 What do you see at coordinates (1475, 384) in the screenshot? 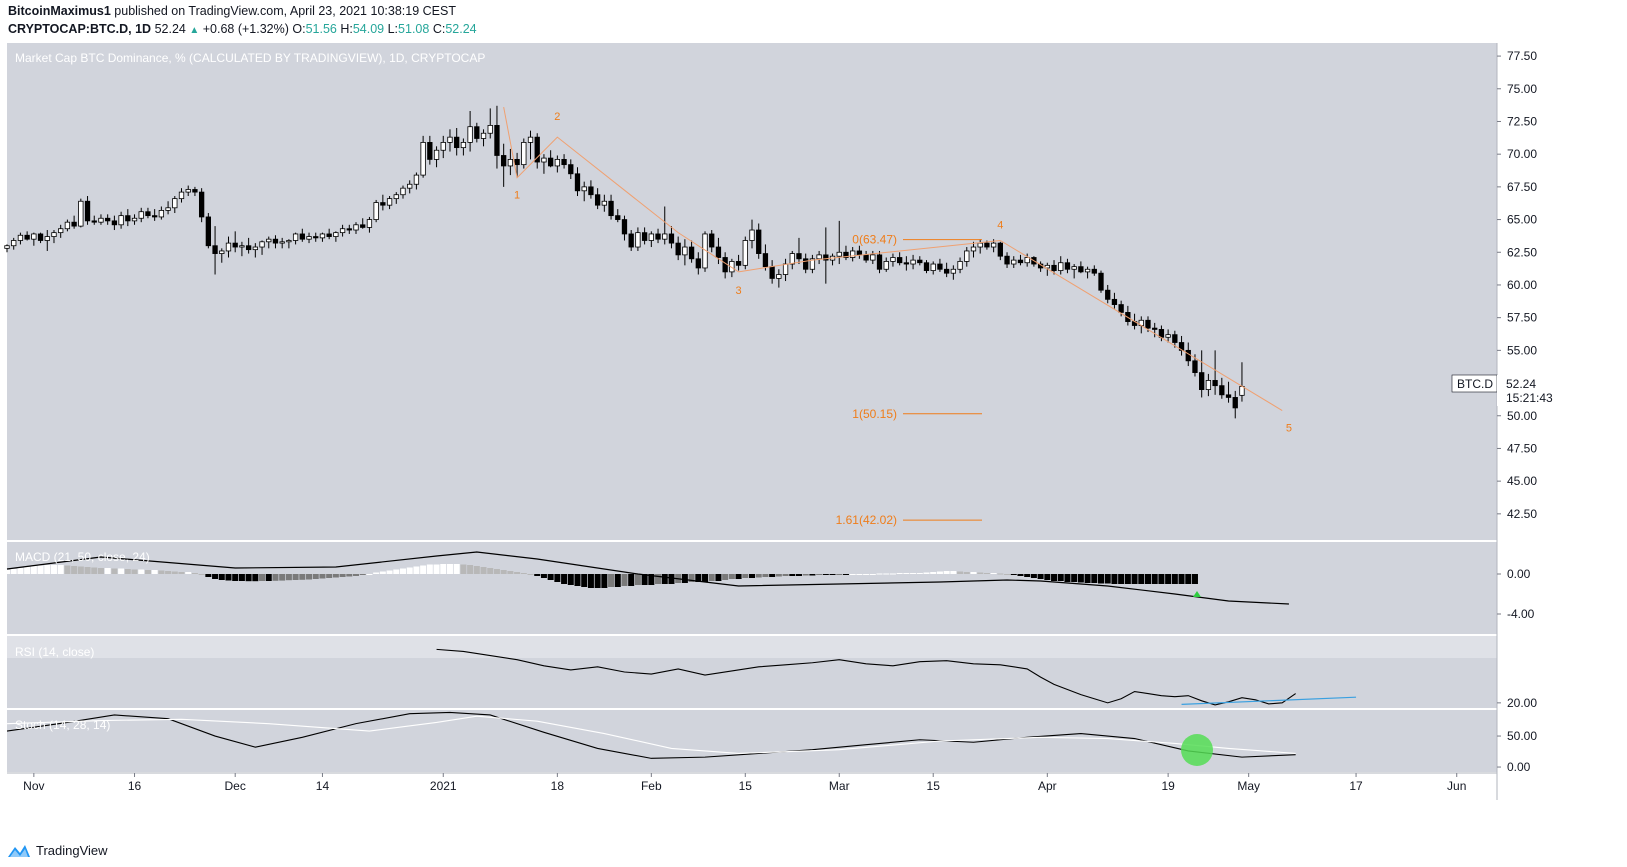
I see `symbol-tag-label: BTC.D` at bounding box center [1475, 384].